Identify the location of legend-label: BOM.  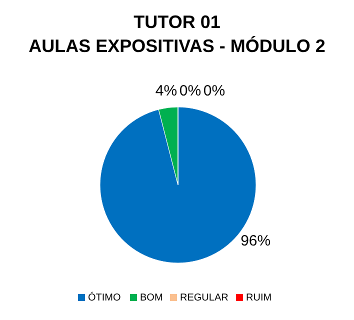
(151, 298).